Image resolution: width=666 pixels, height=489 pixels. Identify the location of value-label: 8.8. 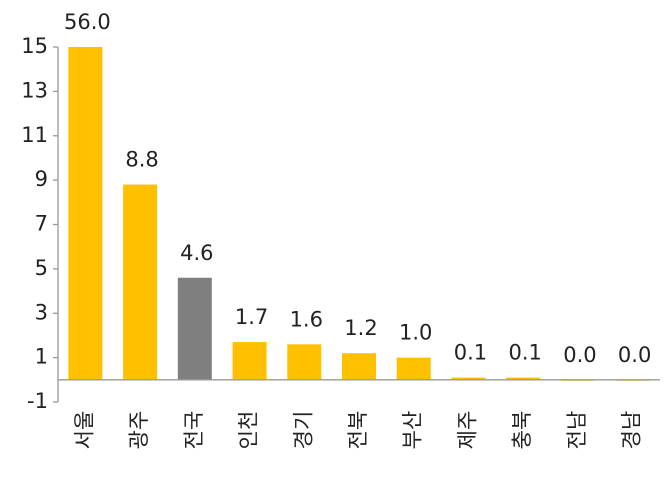
(141, 160).